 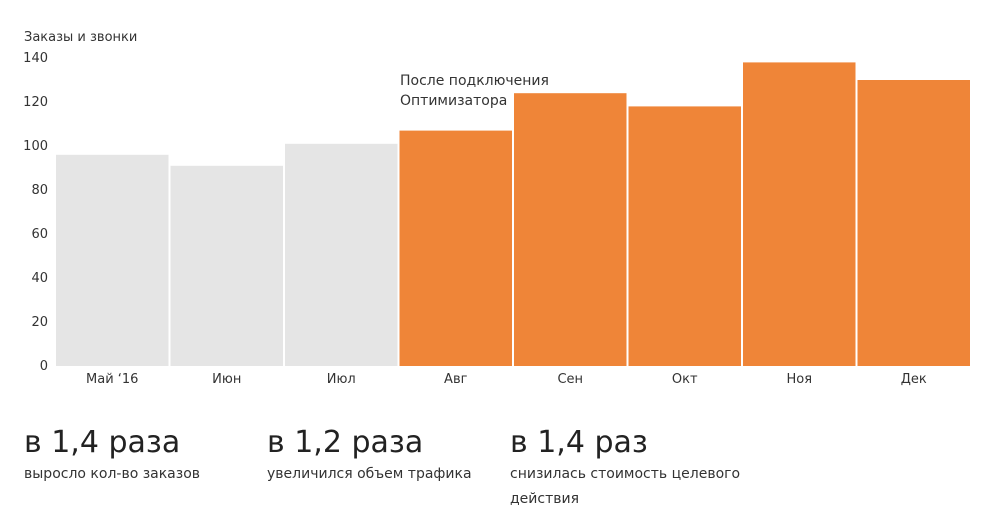 I want to click on x-tick-label: Ноя, so click(x=799, y=379).